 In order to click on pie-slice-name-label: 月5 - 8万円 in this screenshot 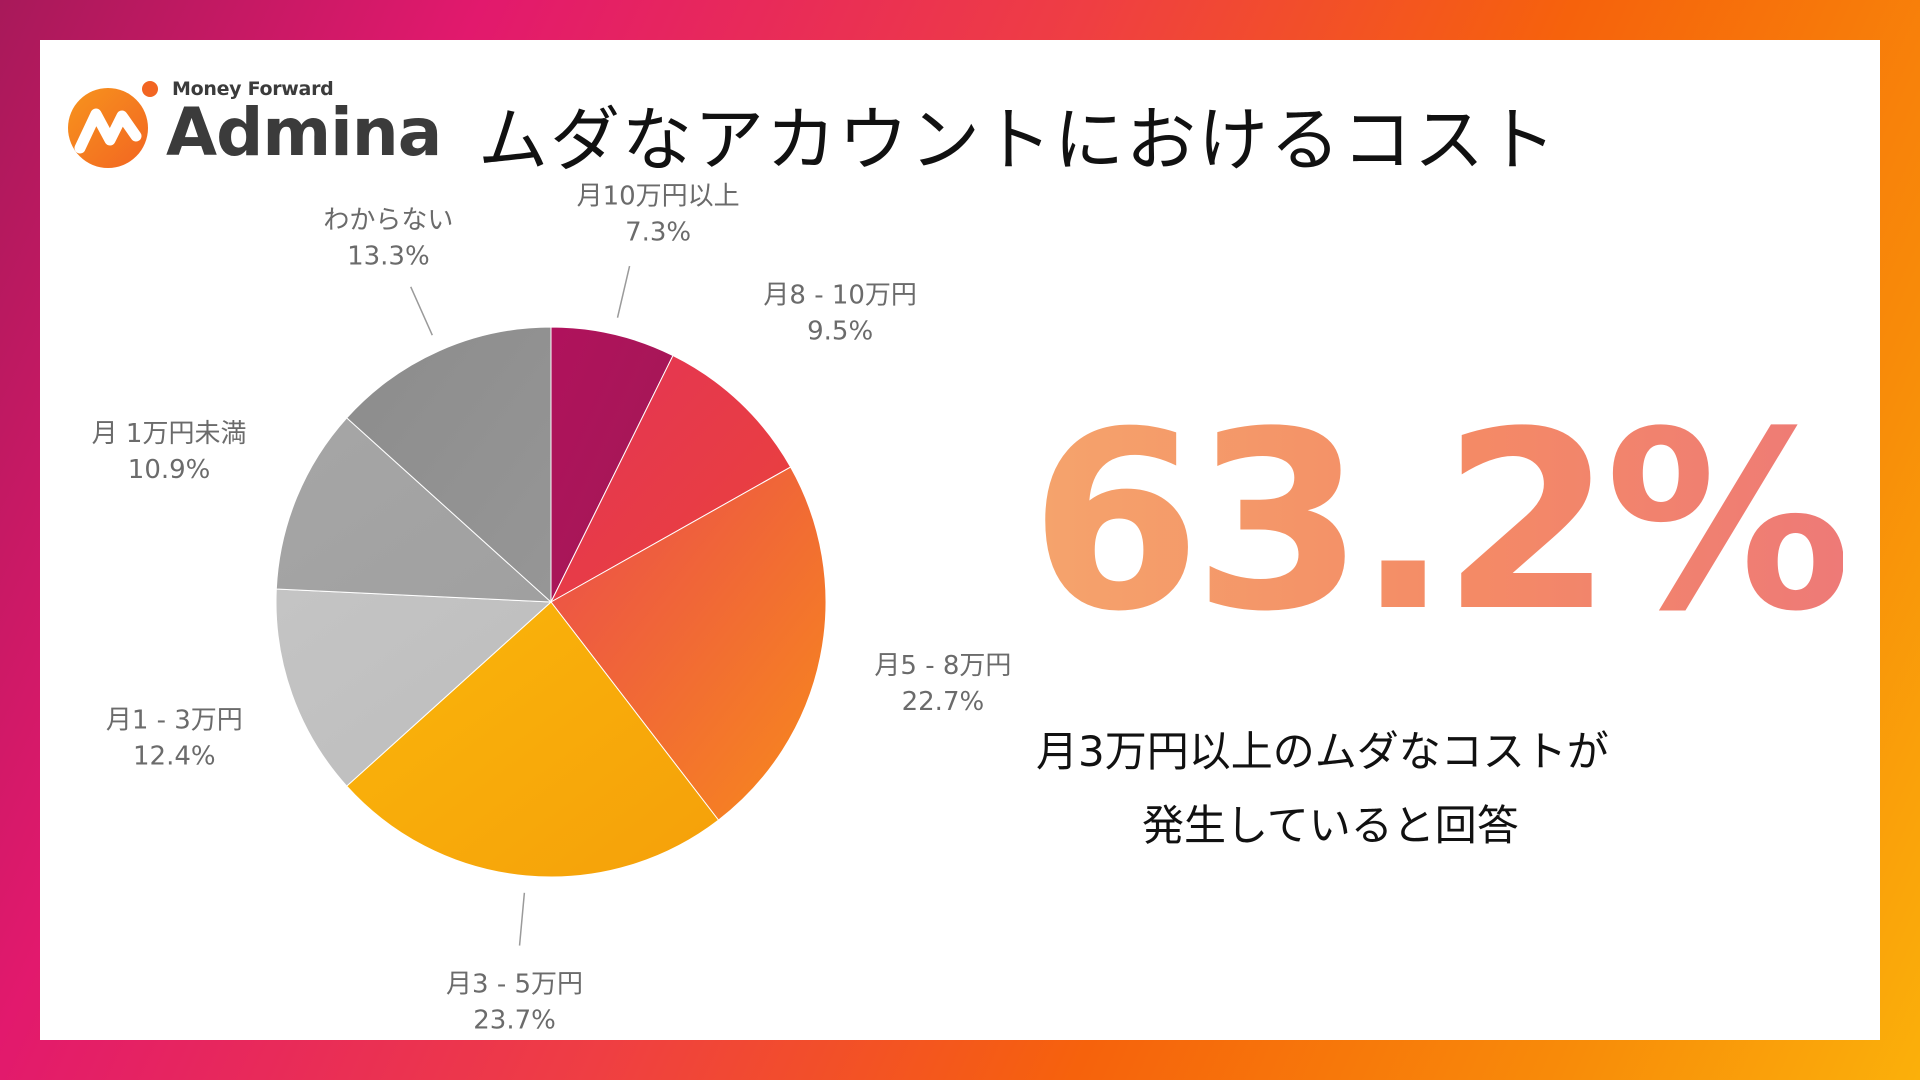, I will do `click(942, 666)`.